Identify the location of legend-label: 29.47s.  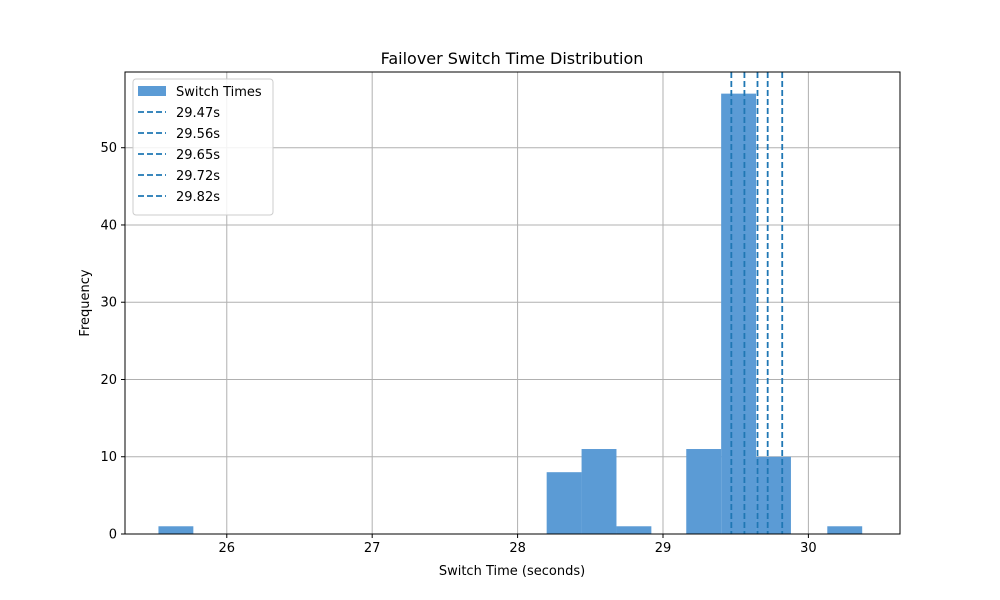
(198, 113).